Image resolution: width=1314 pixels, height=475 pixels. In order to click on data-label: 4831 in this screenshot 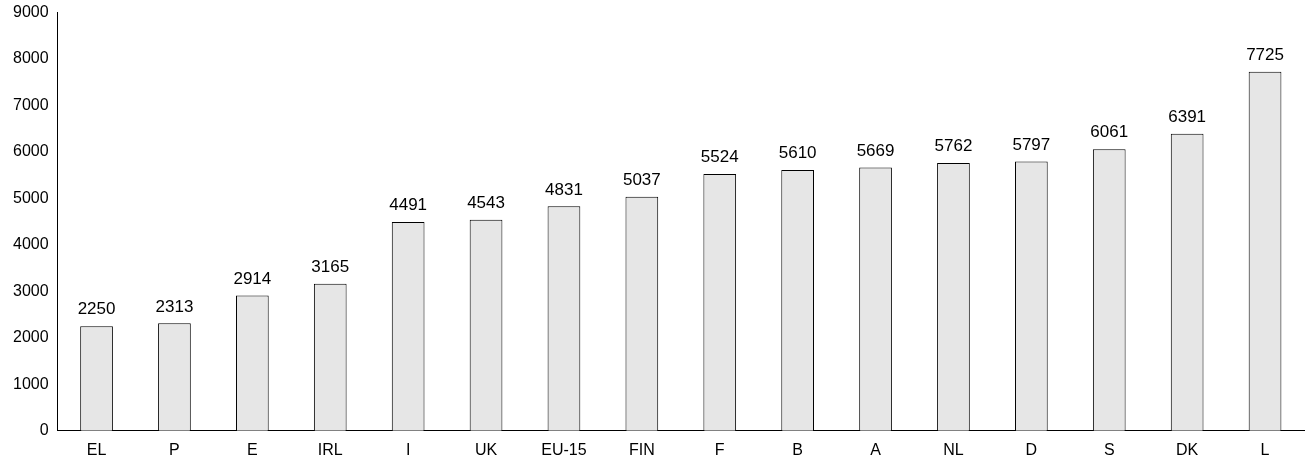, I will do `click(564, 189)`.